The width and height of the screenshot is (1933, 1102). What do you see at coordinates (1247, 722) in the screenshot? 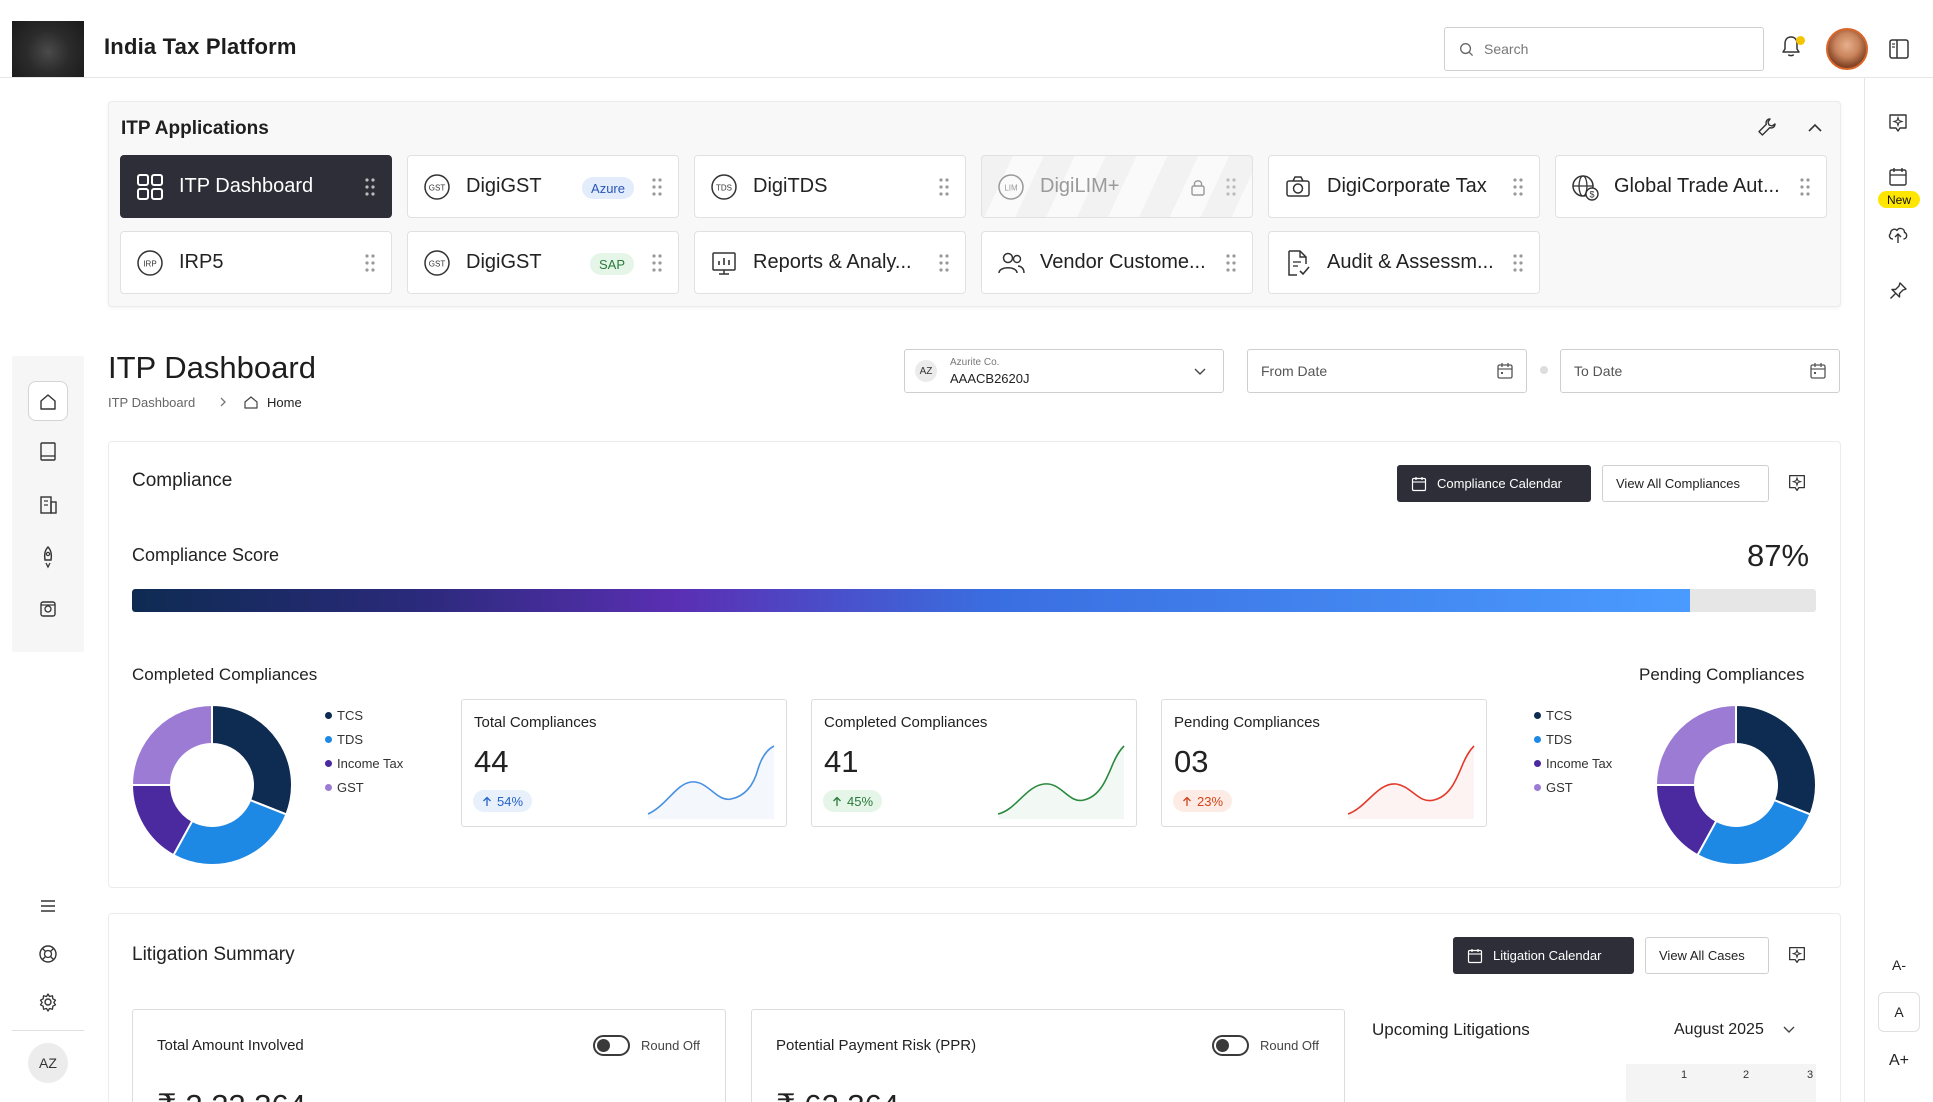
I see `stat-title: Pending Compliances` at bounding box center [1247, 722].